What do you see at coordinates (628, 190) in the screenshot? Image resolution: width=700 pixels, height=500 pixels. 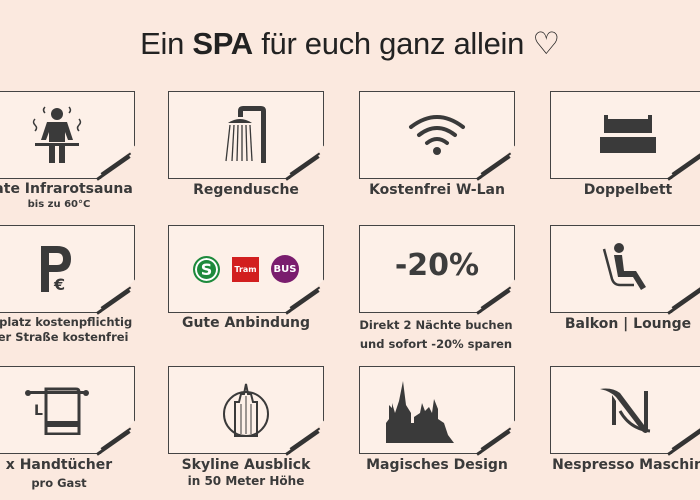 I see `label-bed: Doppelbett` at bounding box center [628, 190].